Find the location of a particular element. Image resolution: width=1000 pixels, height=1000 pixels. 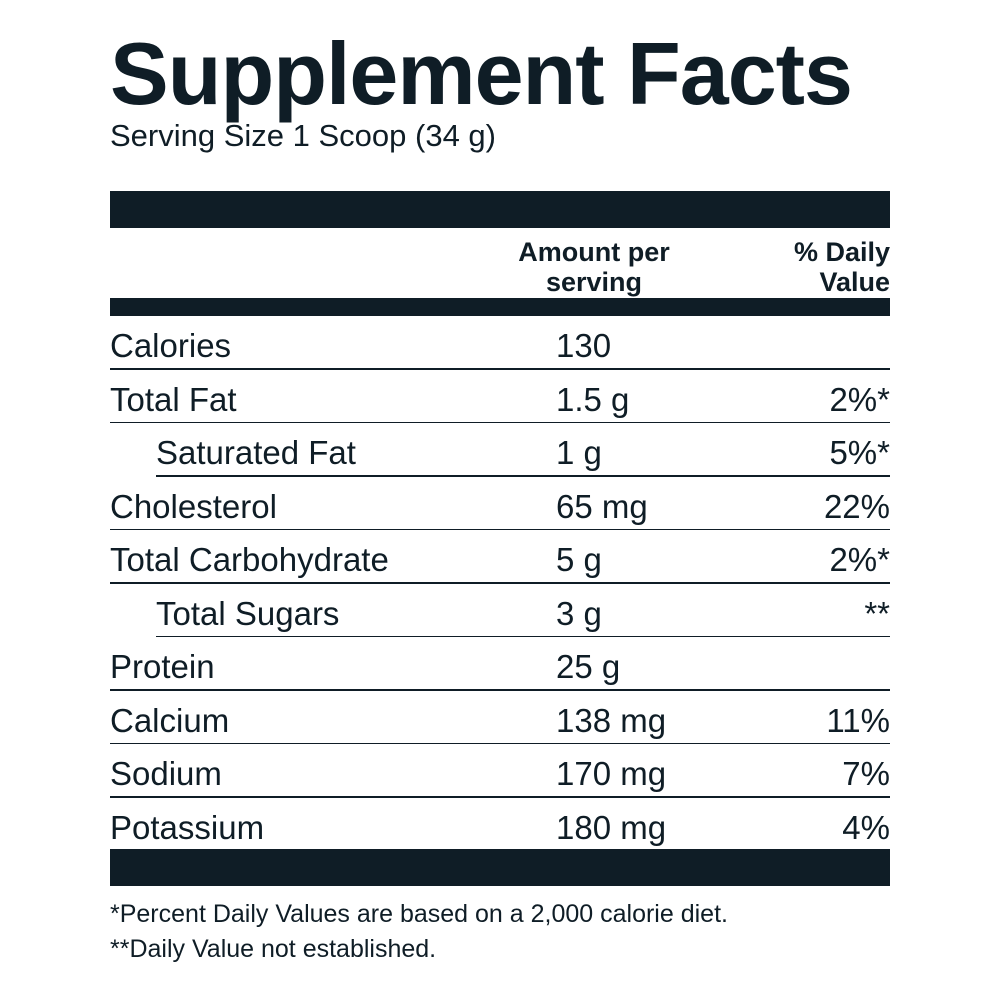

footnote-not-established: **Daily Value not established. is located at coordinates (273, 949).